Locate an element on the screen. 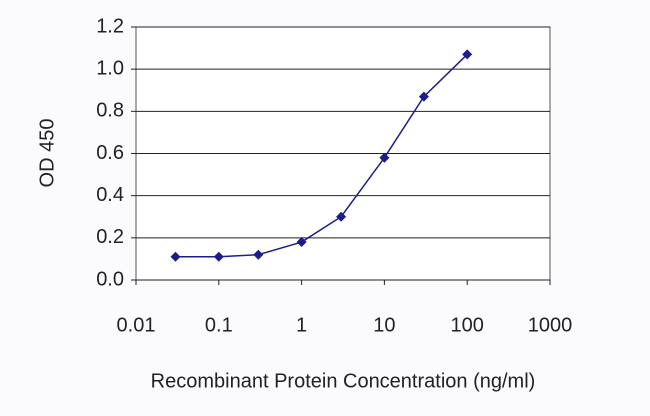 Image resolution: width=650 pixels, height=416 pixels. x-tick-label: 0.01 is located at coordinates (136, 325).